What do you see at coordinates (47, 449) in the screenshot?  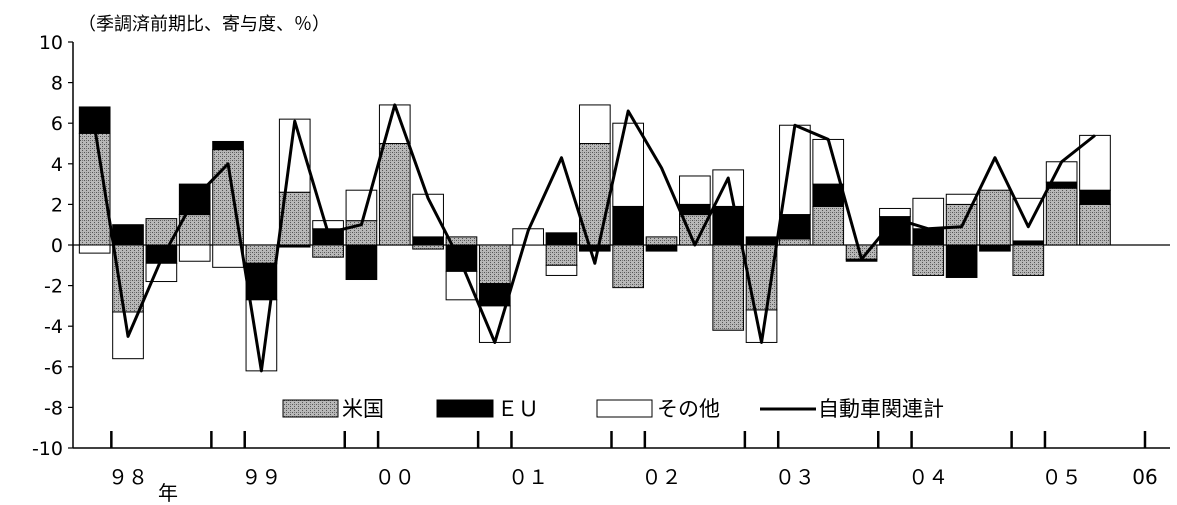 I see `y-tick-label: -10` at bounding box center [47, 449].